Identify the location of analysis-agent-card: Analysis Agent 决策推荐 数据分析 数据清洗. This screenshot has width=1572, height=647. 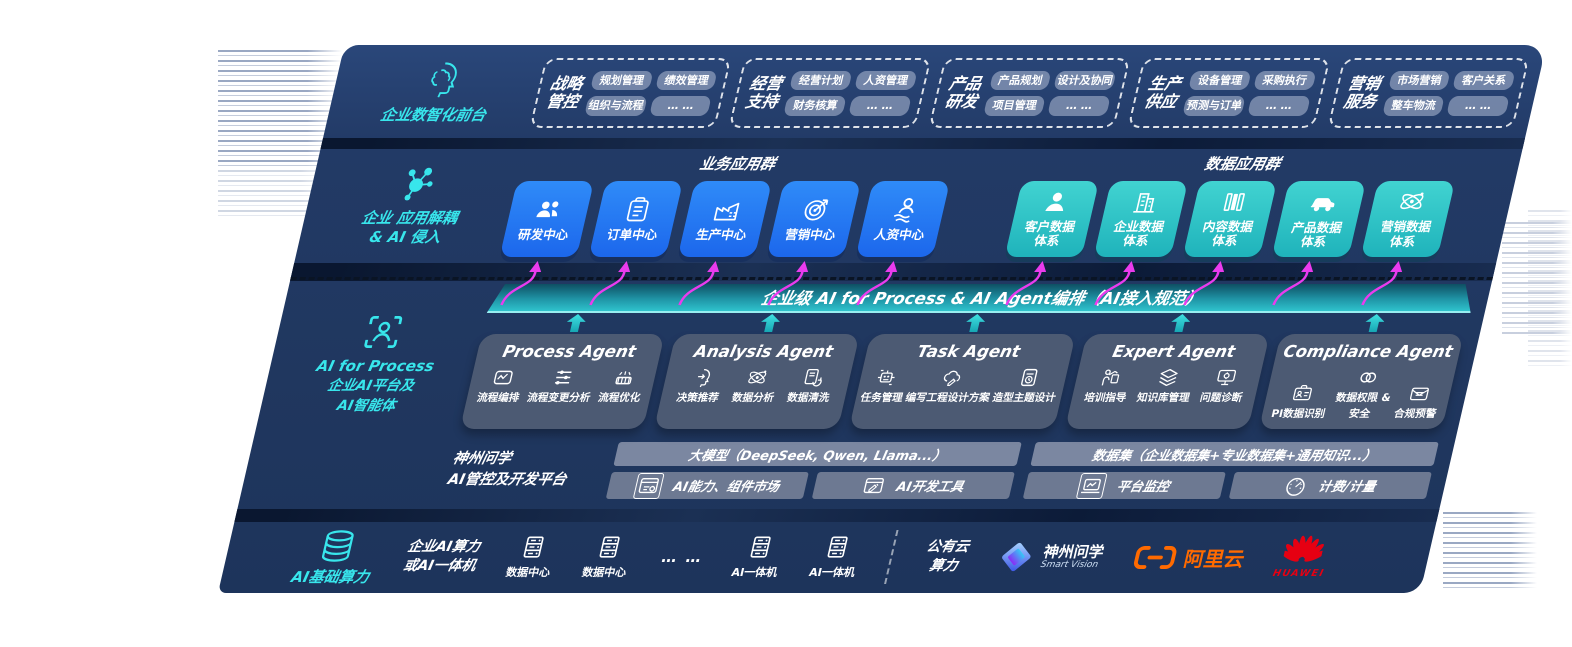
(757, 382).